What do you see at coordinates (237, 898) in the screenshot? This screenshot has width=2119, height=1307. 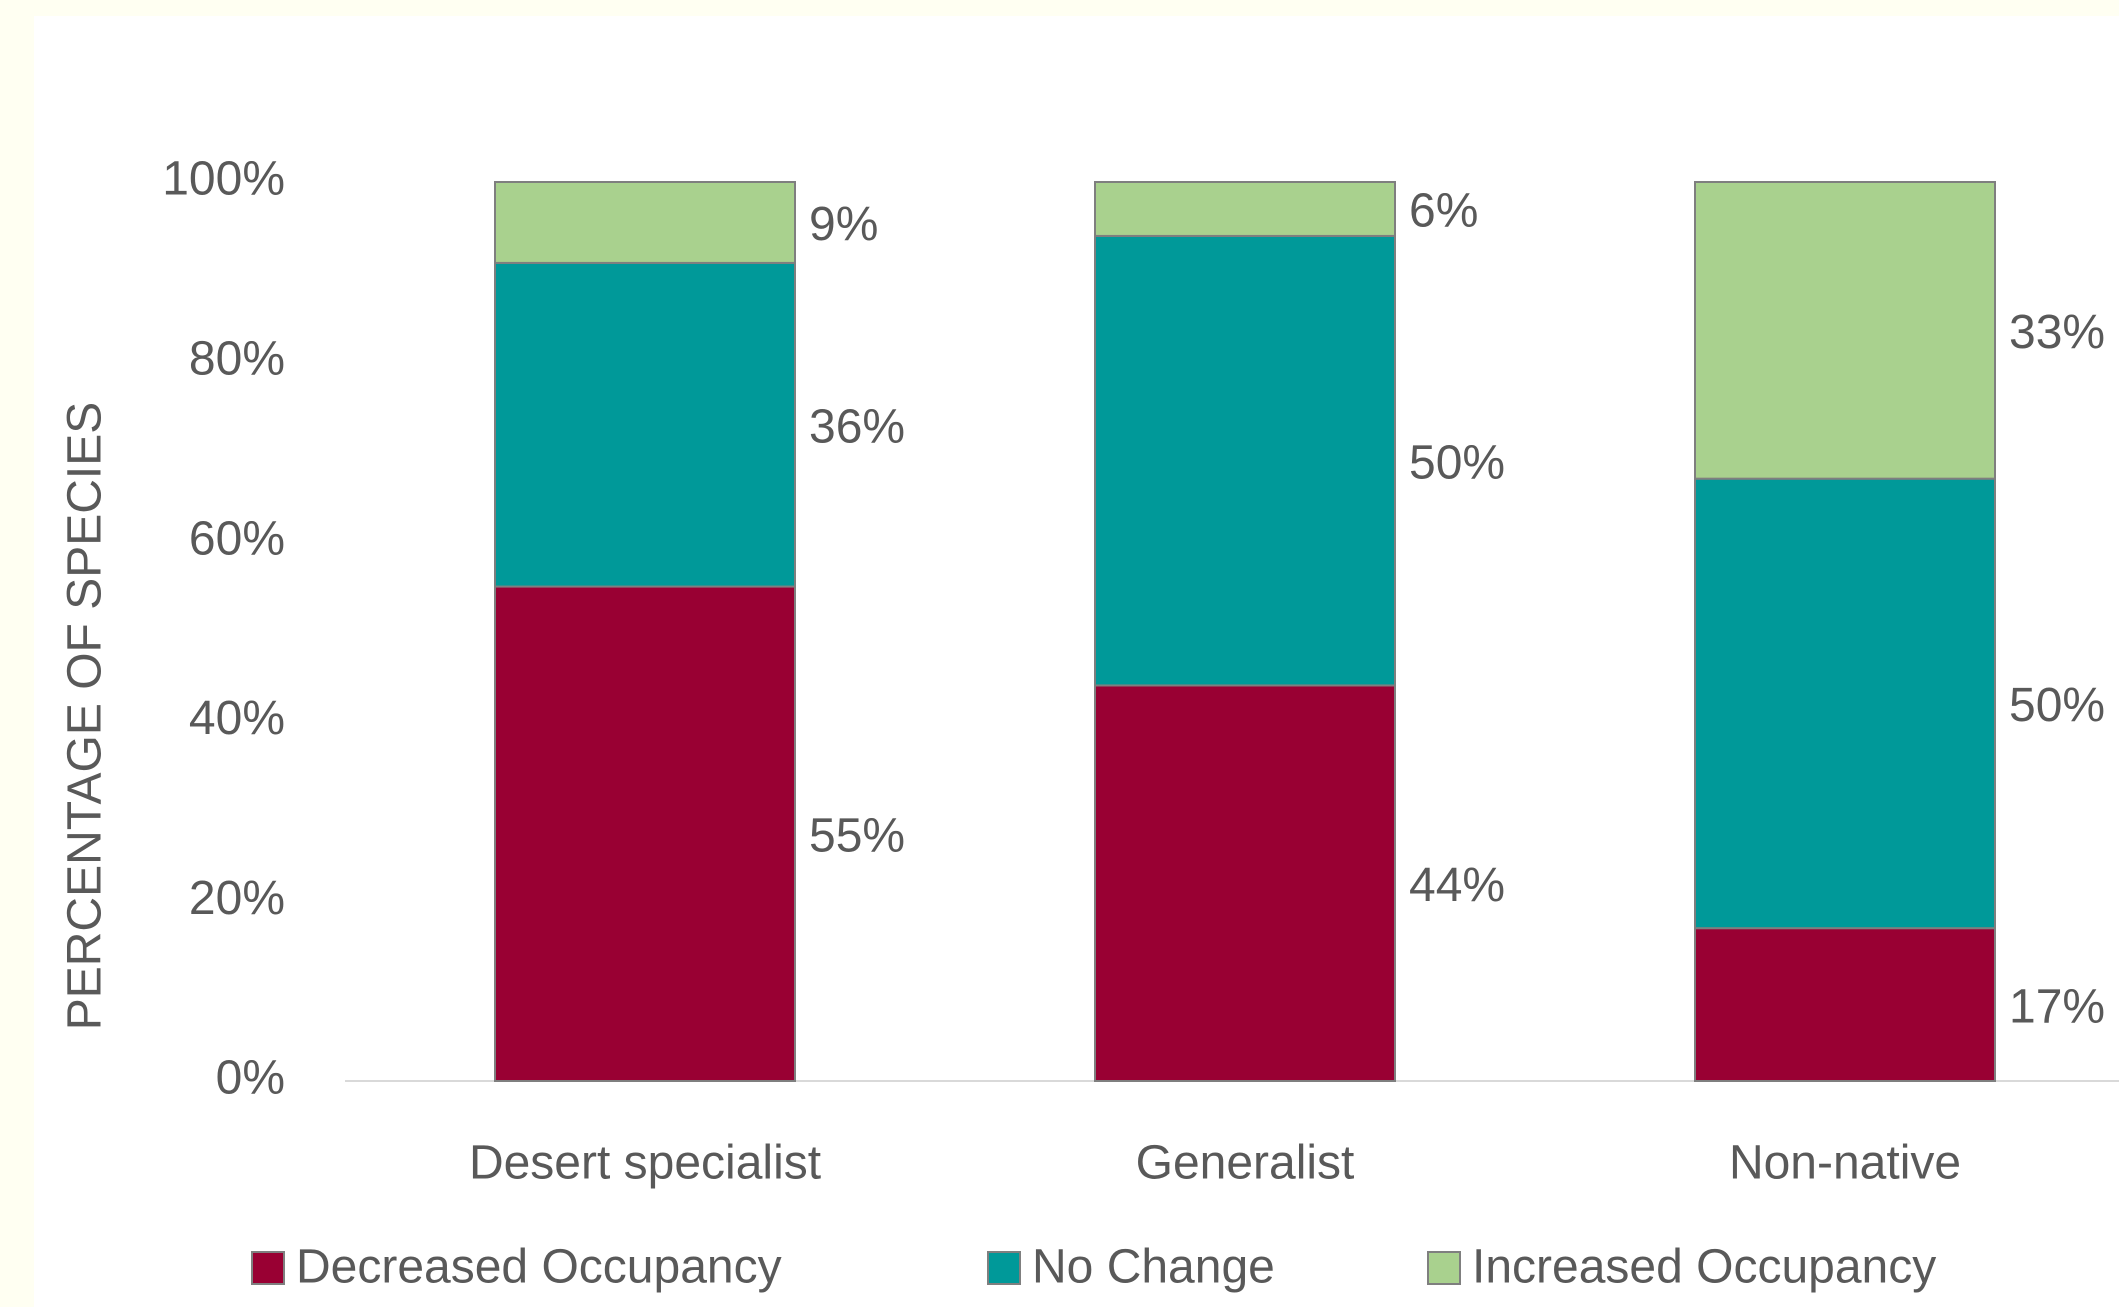 I see `y-tick-label: 20%` at bounding box center [237, 898].